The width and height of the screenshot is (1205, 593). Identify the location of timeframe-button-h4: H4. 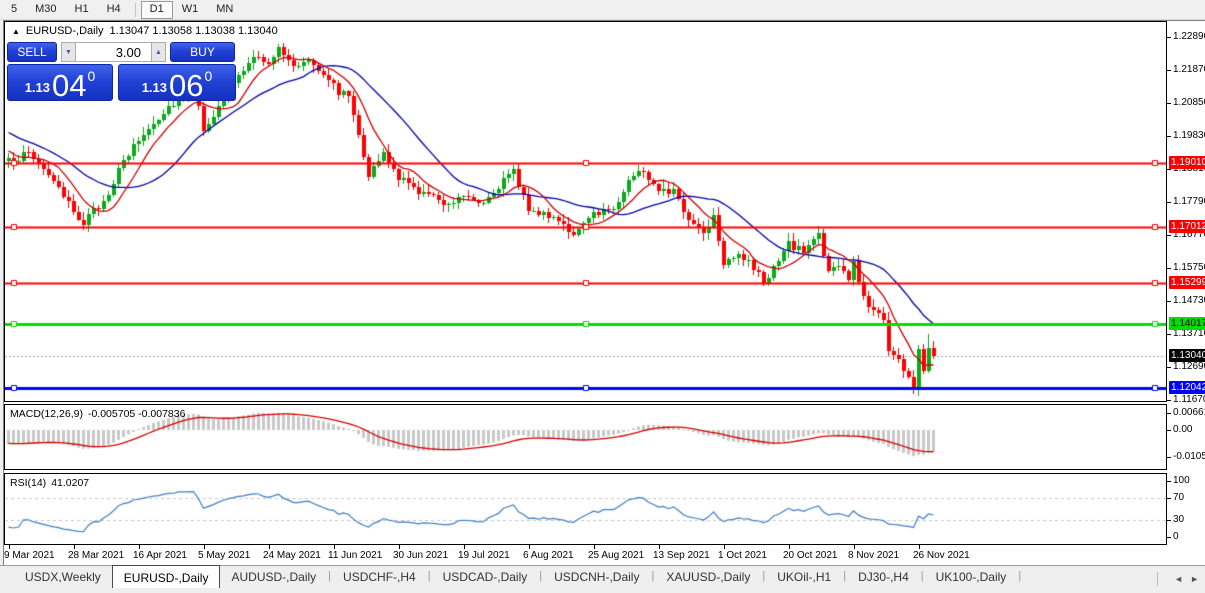
(113, 8).